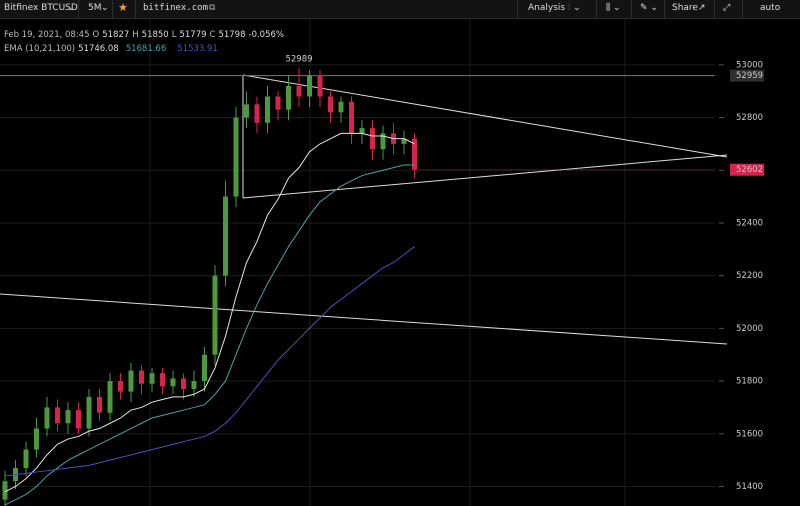  I want to click on ema-name: EMA (10,21,100), so click(40, 49).